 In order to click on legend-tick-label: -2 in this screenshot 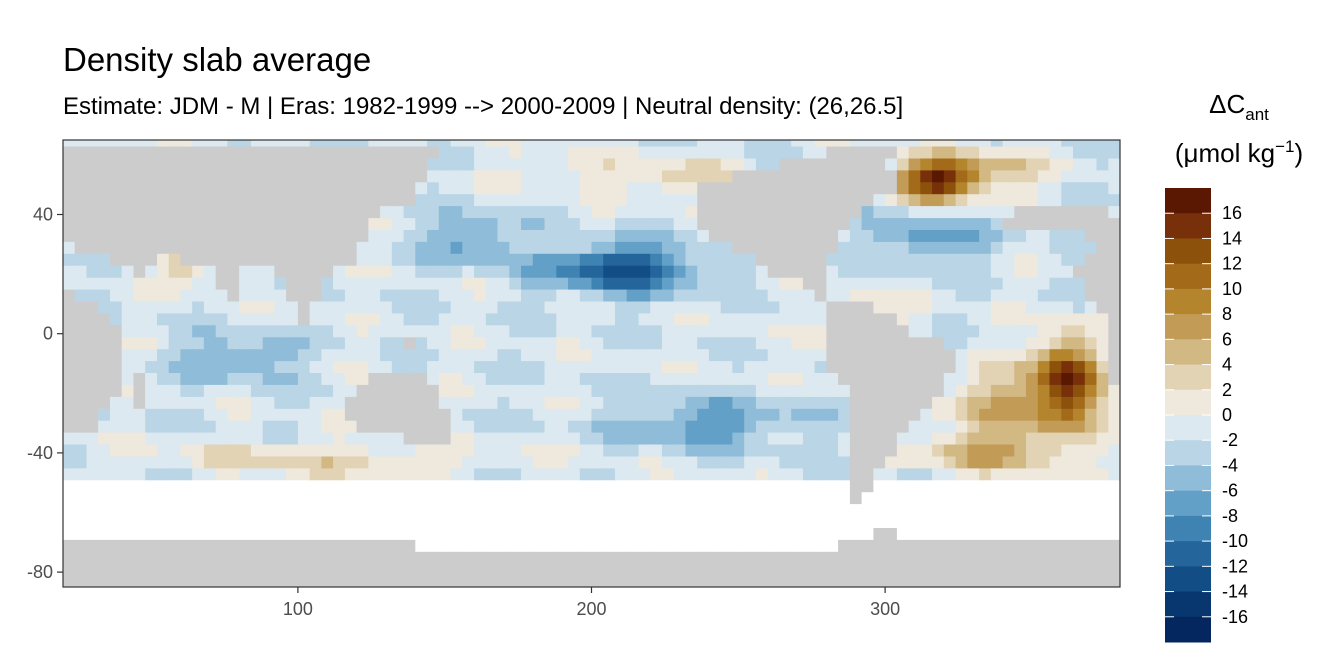, I will do `click(1230, 440)`.